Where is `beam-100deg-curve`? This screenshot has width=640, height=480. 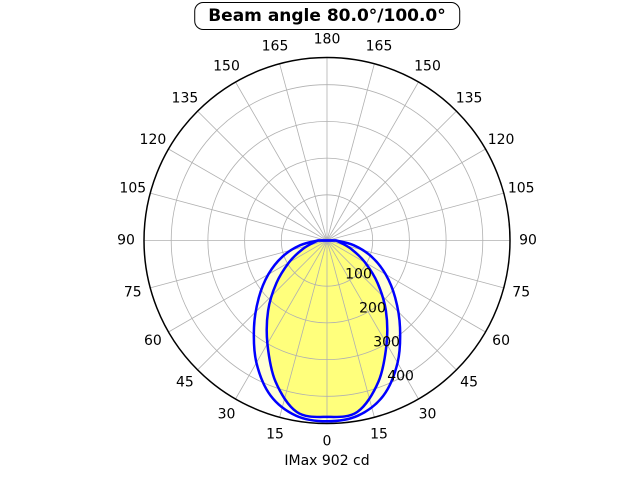
beam-100deg-curve is located at coordinates (327, 331).